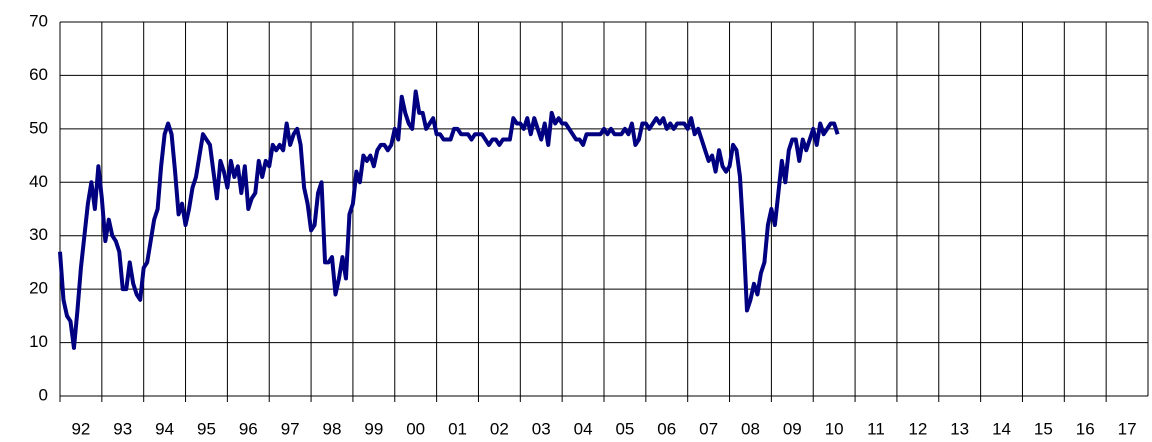  Describe the element at coordinates (792, 428) in the screenshot. I see `x-tick-label: 09` at that location.